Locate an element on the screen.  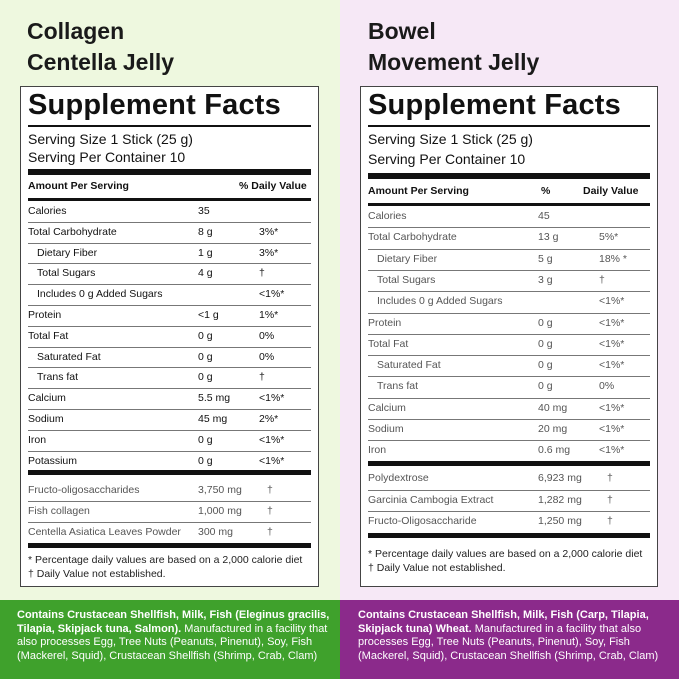
nutrient-amount: 8 g is located at coordinates (205, 231).